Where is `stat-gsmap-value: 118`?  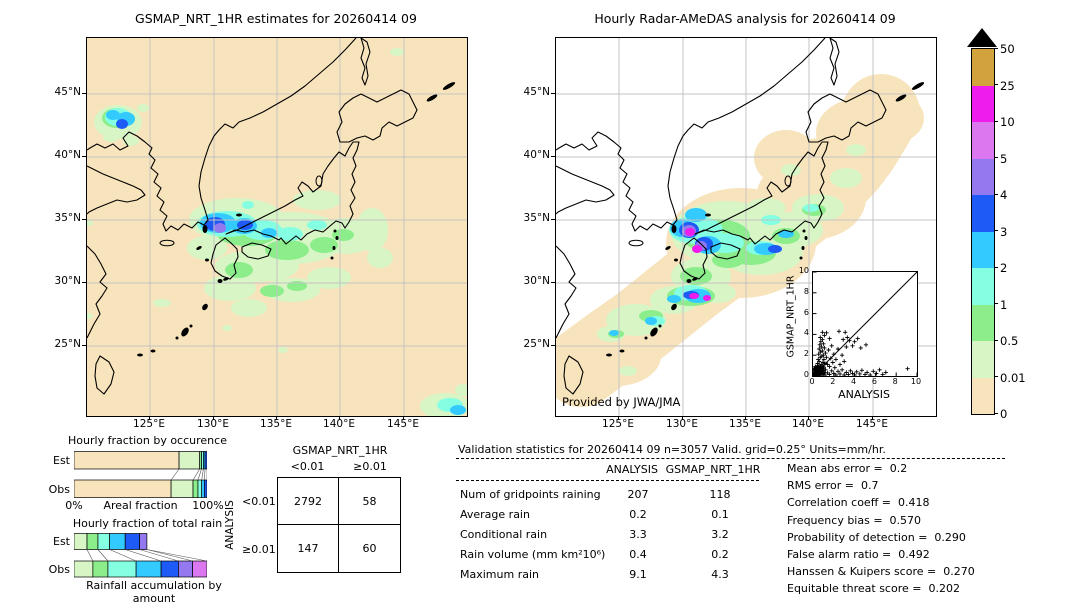
stat-gsmap-value: 118 is located at coordinates (720, 494).